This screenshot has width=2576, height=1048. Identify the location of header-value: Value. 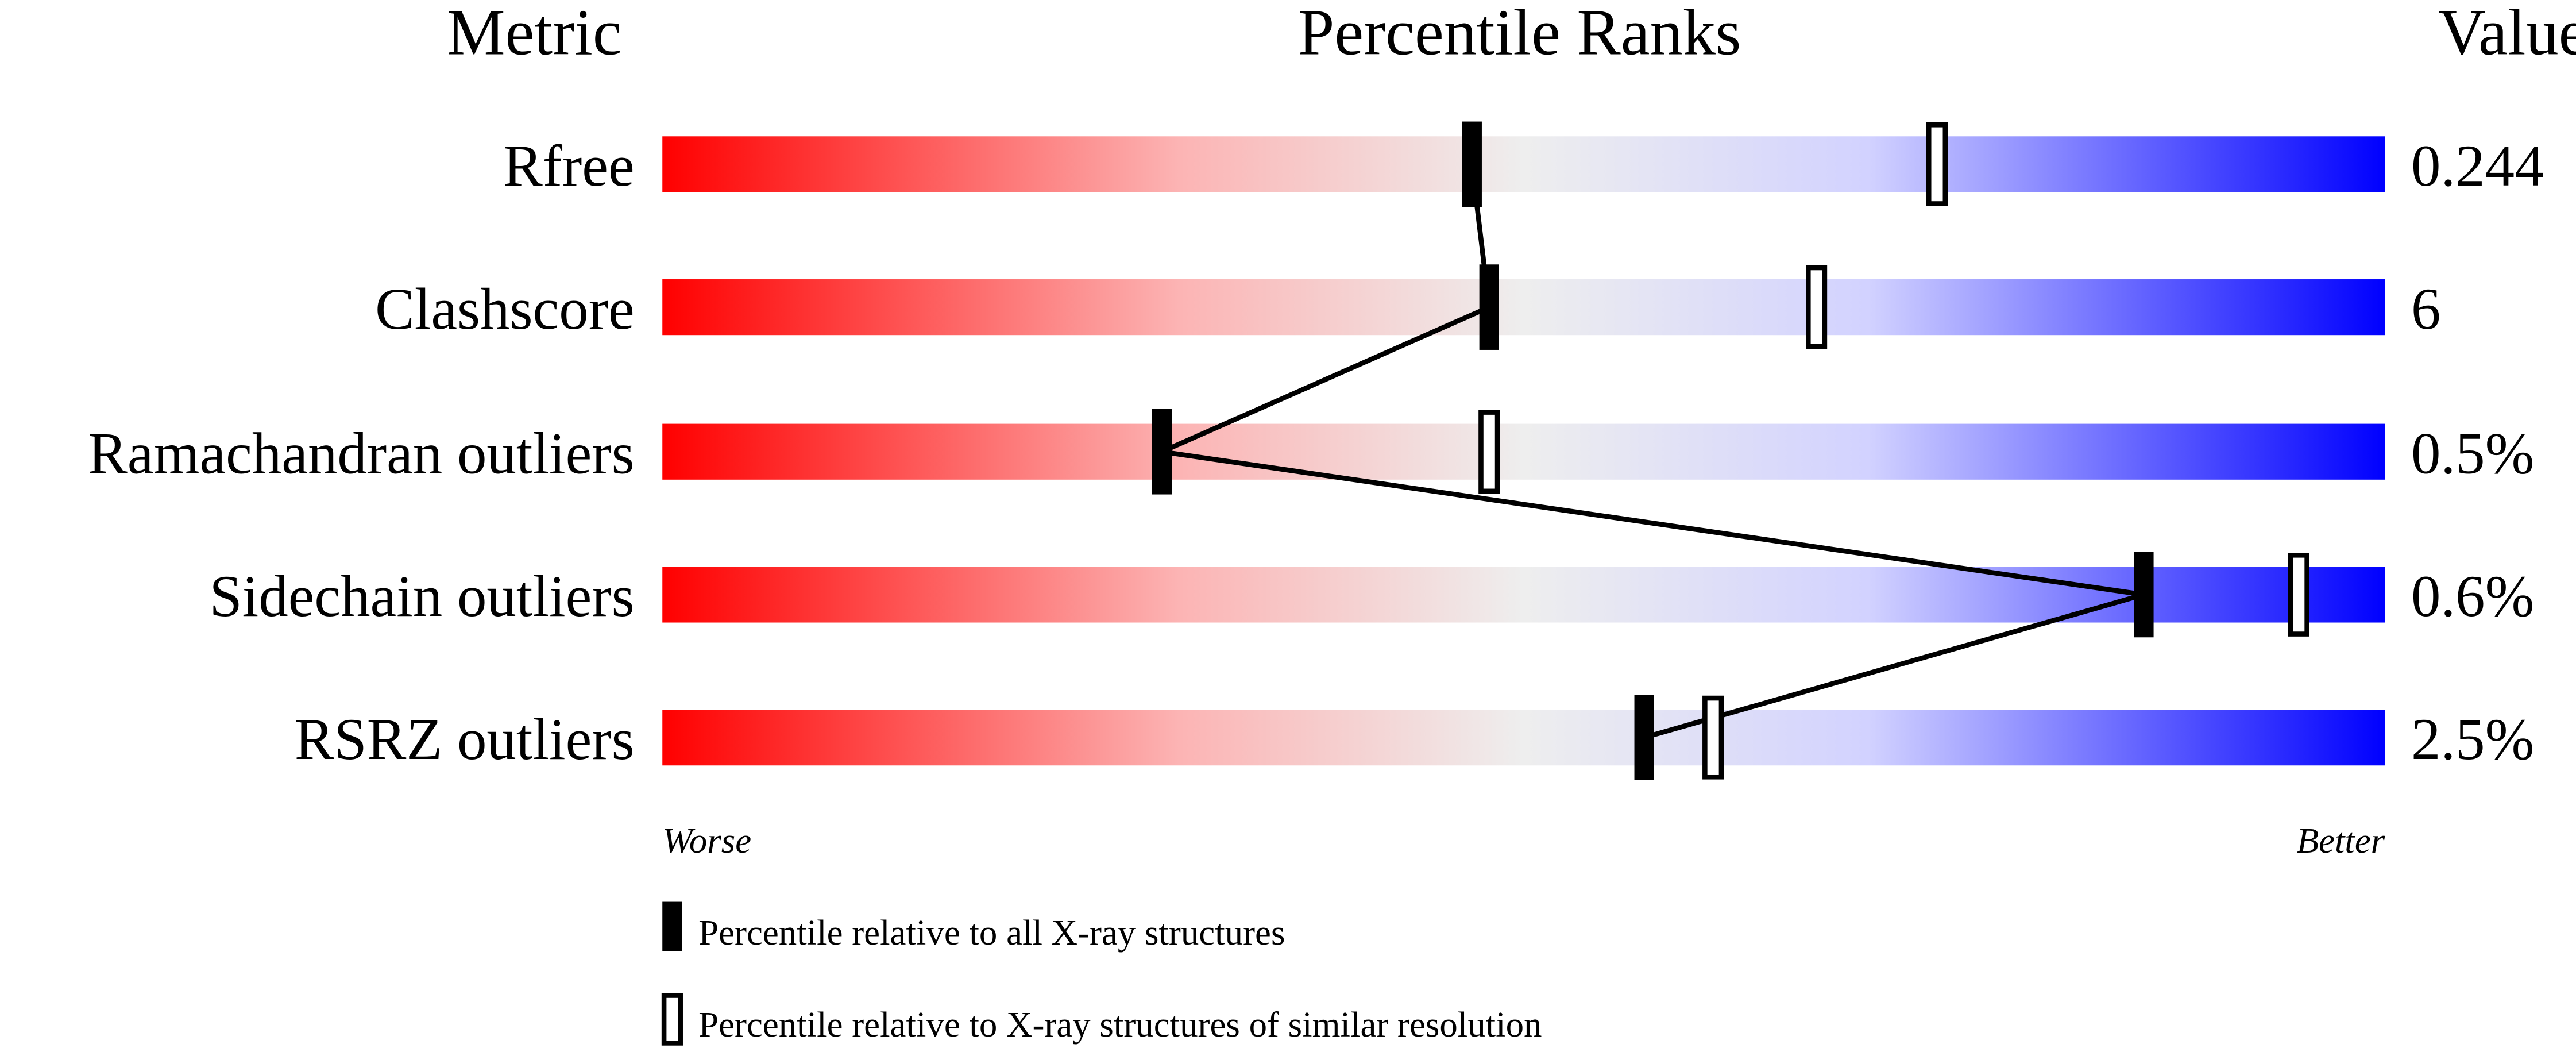
(2507, 34).